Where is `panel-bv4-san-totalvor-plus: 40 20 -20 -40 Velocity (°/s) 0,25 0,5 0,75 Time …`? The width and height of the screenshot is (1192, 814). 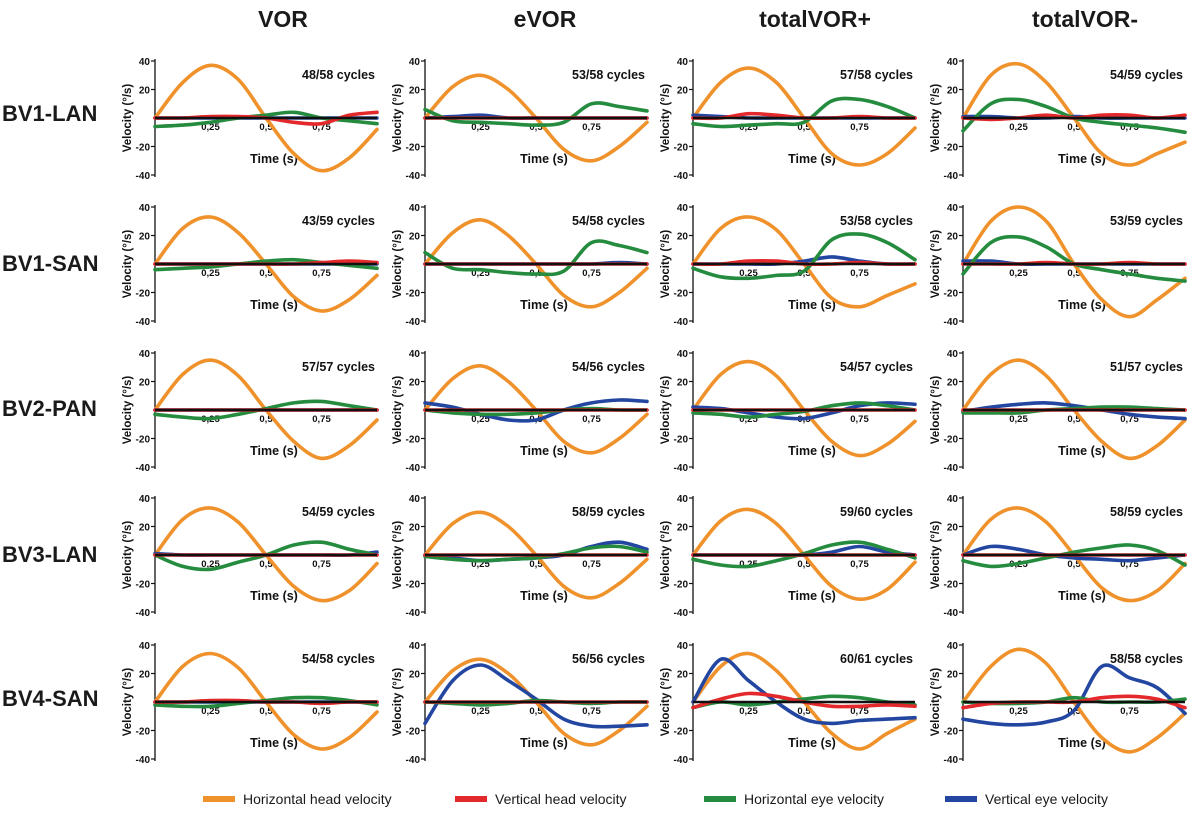
panel-bv4-san-totalvor-plus: 40 20 -20 -40 Velocity (°/s) 0,25 0,5 0,75 Time … is located at coordinates (788, 703).